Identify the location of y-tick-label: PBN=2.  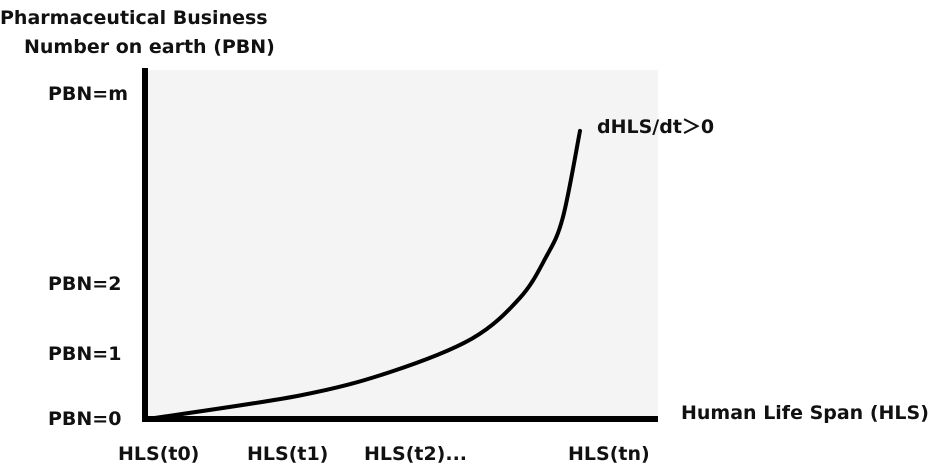
(84, 284).